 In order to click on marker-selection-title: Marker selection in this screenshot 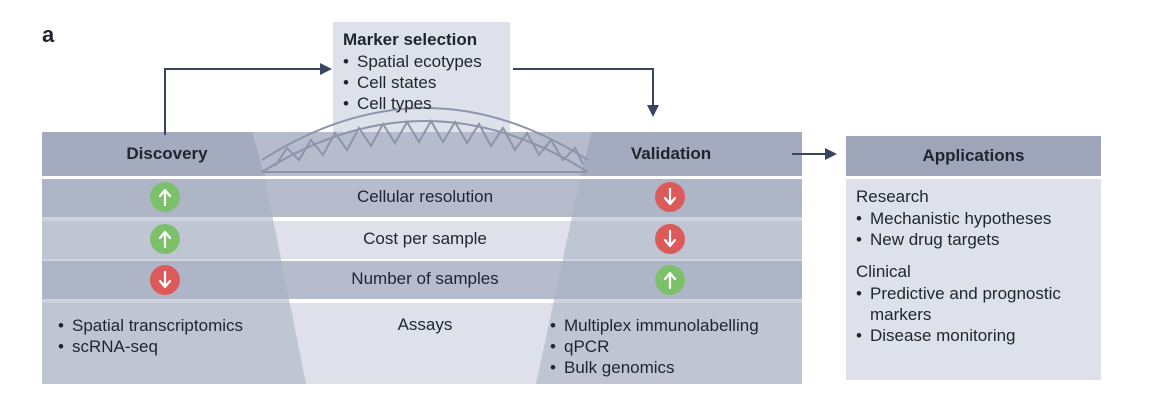, I will do `click(410, 39)`.